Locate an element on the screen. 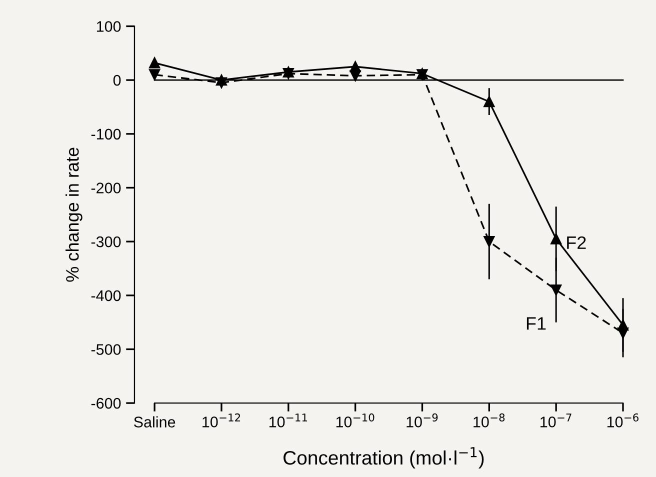 The width and height of the screenshot is (656, 477). series-label: F1 is located at coordinates (536, 323).